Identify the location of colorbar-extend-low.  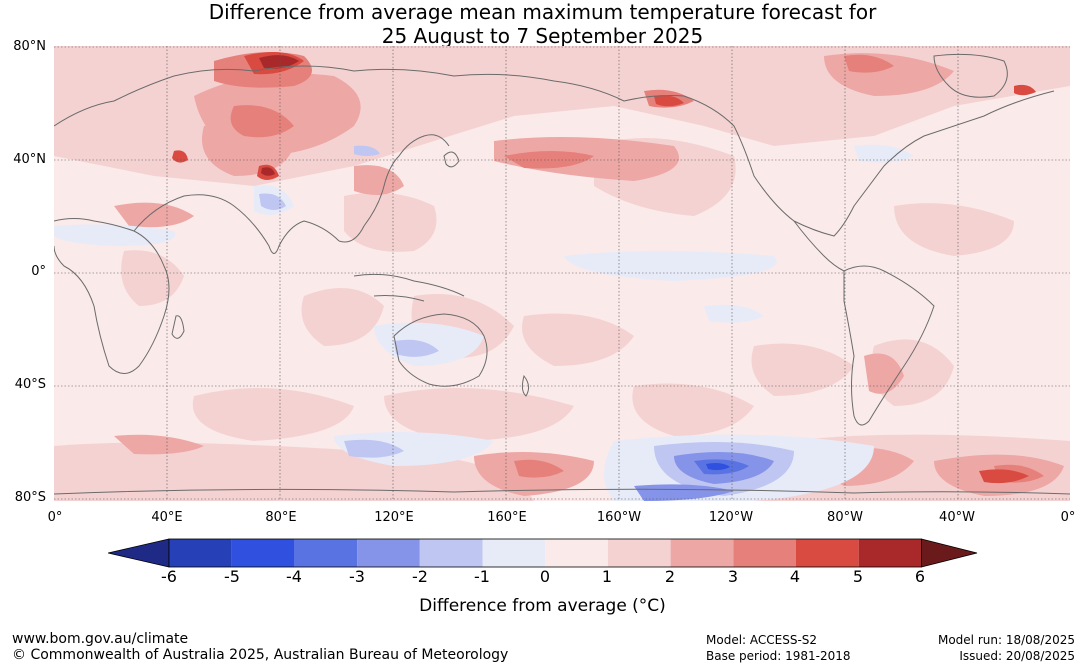
(139, 553).